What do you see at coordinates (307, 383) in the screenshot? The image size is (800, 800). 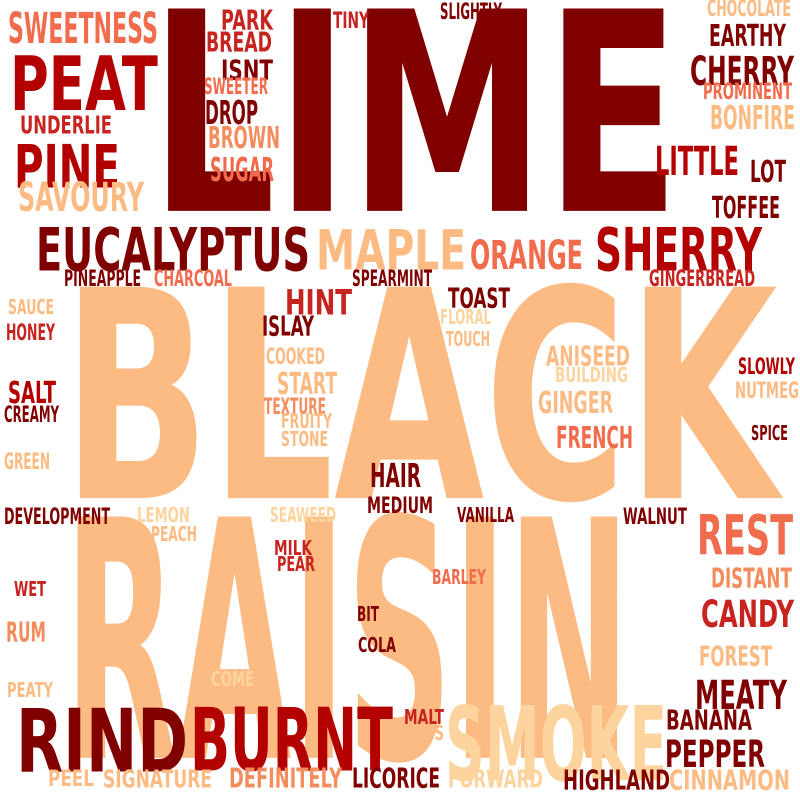 I see `word-start: START` at bounding box center [307, 383].